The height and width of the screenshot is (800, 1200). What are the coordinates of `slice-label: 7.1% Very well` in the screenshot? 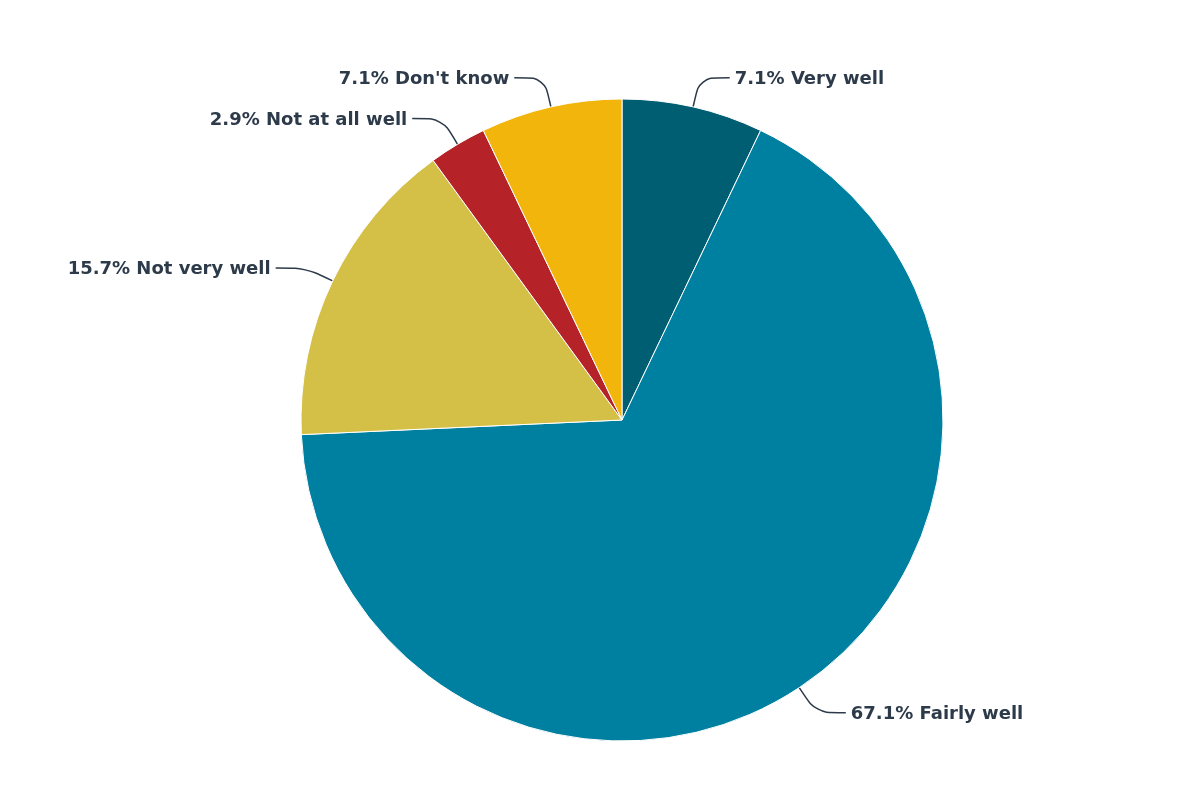 It's located at (809, 78).